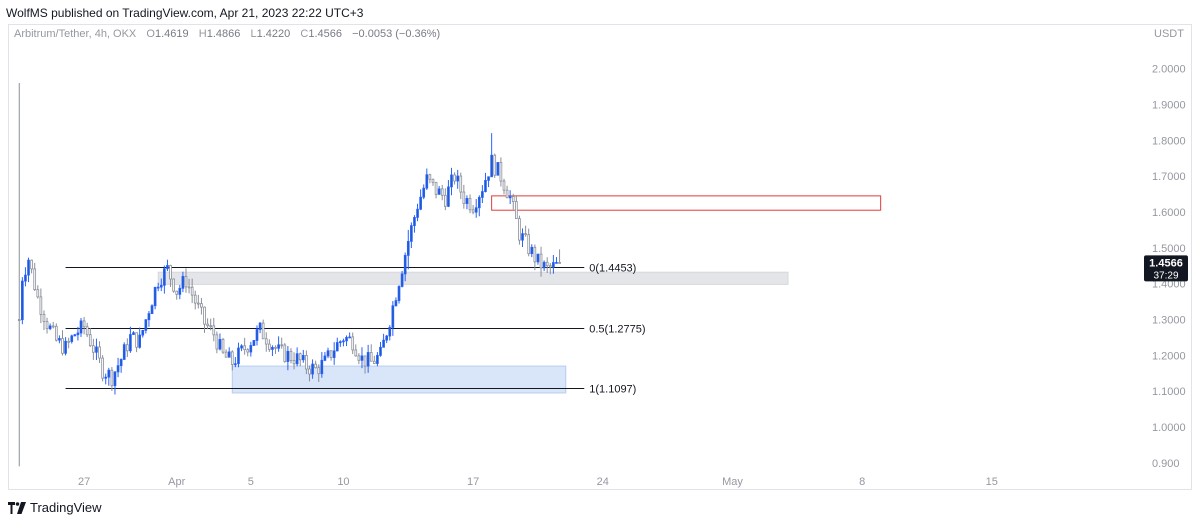  What do you see at coordinates (617, 330) in the screenshot?
I see `fib-level-label: 0.5(1.2775)` at bounding box center [617, 330].